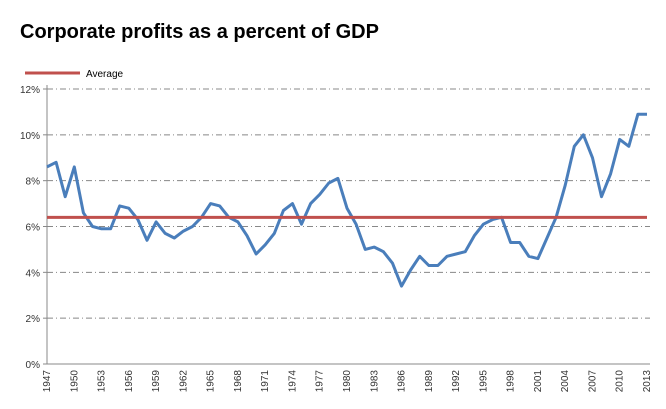  I want to click on x-tick-label: 1980, so click(347, 381).